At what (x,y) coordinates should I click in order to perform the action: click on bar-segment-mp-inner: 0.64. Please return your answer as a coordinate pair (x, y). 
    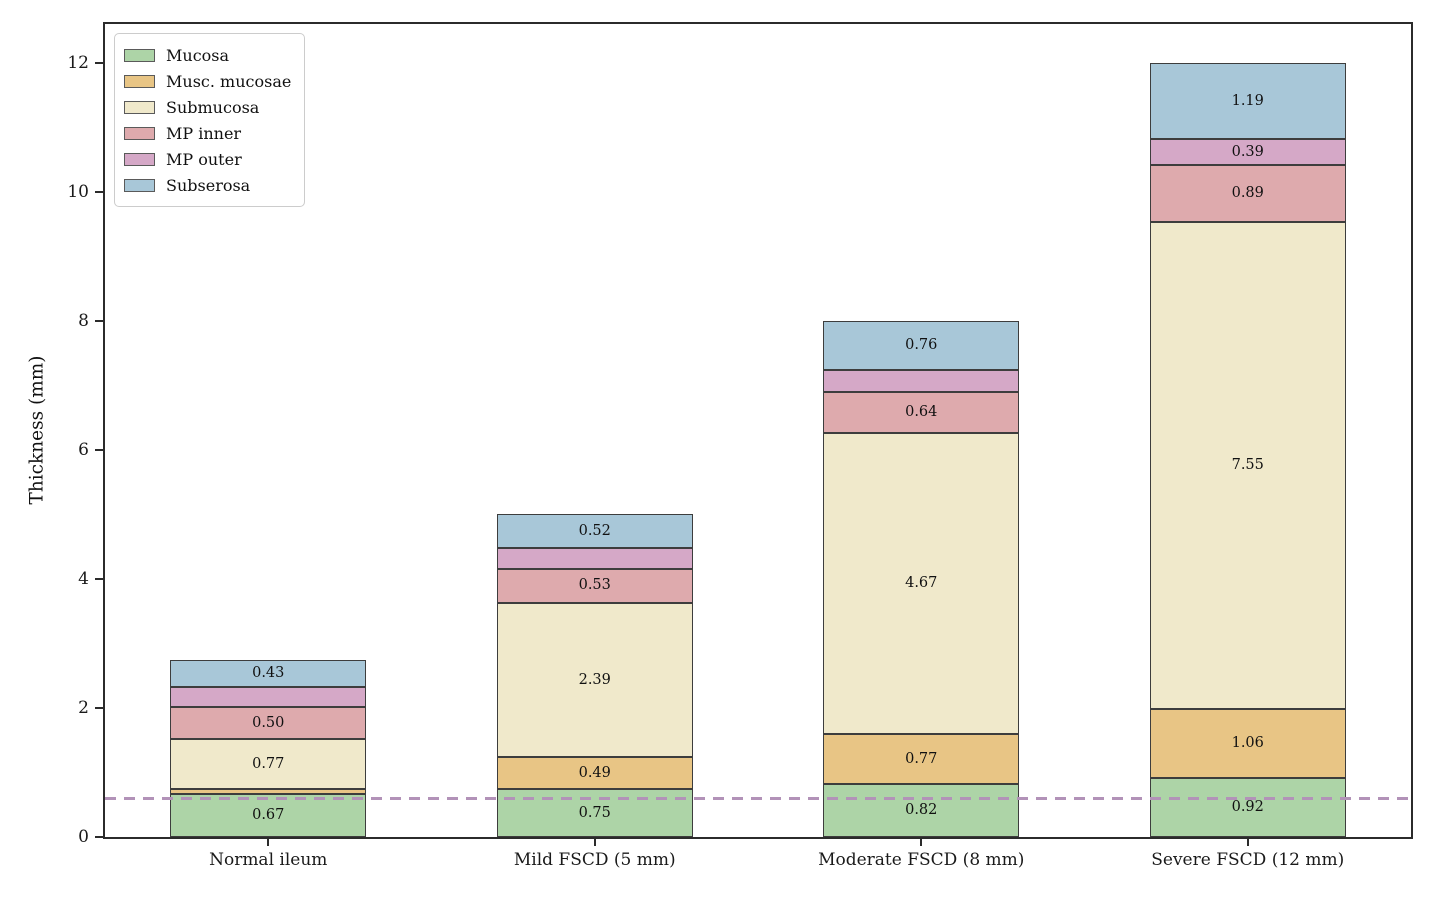
    Looking at the image, I should click on (921, 412).